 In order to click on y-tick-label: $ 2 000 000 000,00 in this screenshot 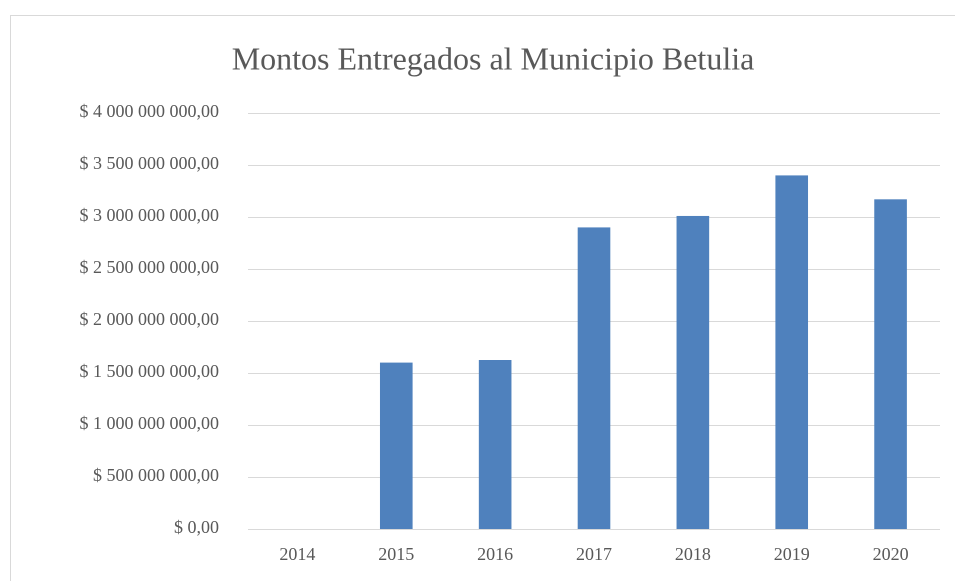, I will do `click(150, 319)`.